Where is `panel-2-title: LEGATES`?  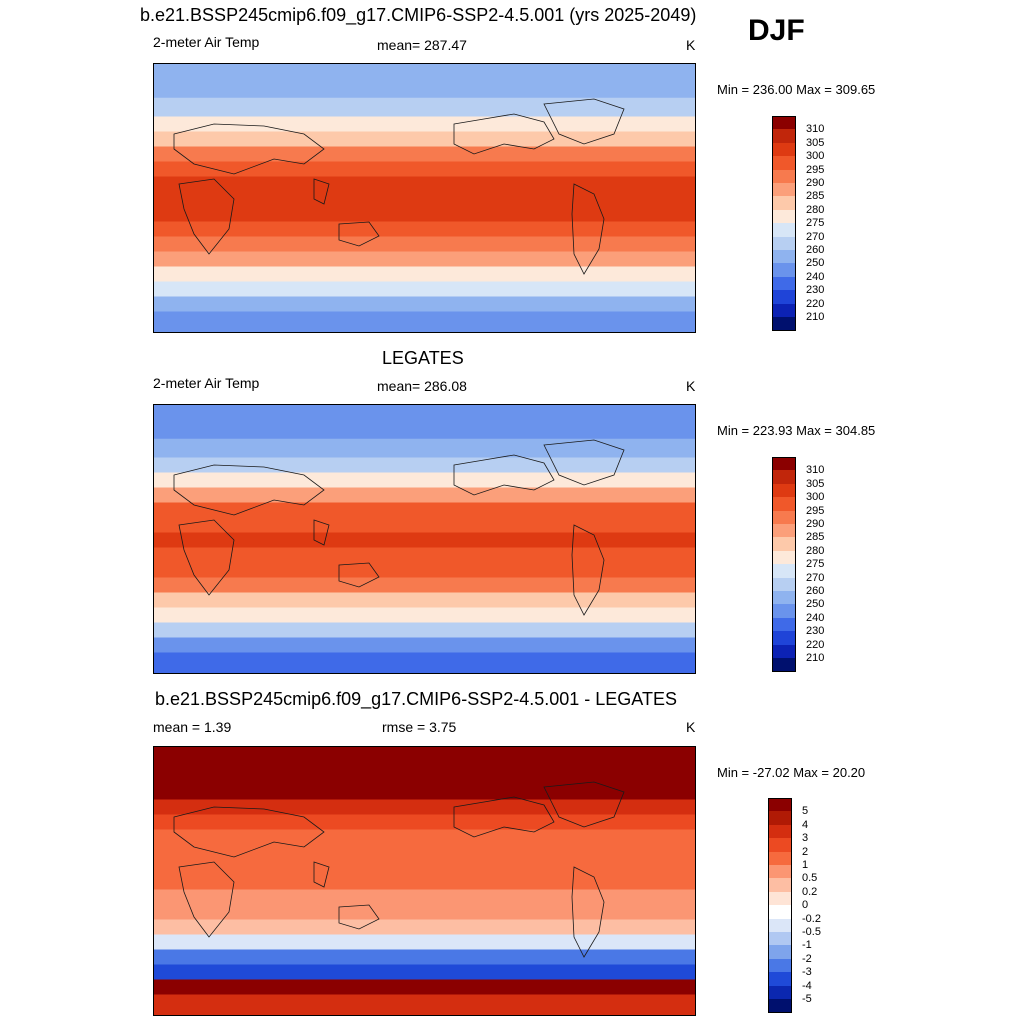
panel-2-title: LEGATES is located at coordinates (423, 358).